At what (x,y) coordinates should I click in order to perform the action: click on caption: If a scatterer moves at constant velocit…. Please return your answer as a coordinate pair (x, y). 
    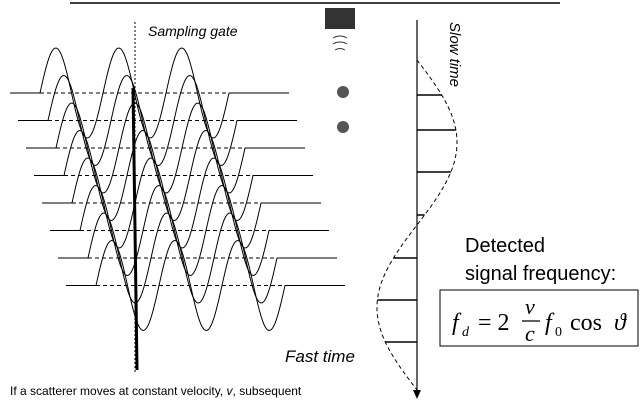
    Looking at the image, I should click on (156, 391).